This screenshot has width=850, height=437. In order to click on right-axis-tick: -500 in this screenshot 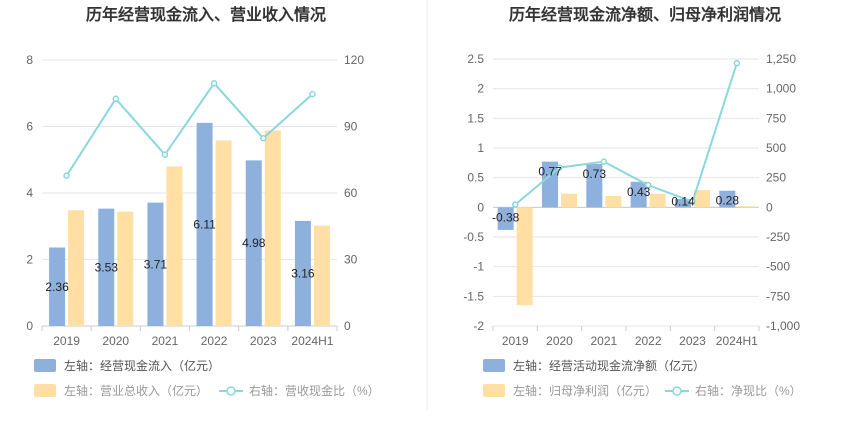, I will do `click(778, 267)`.